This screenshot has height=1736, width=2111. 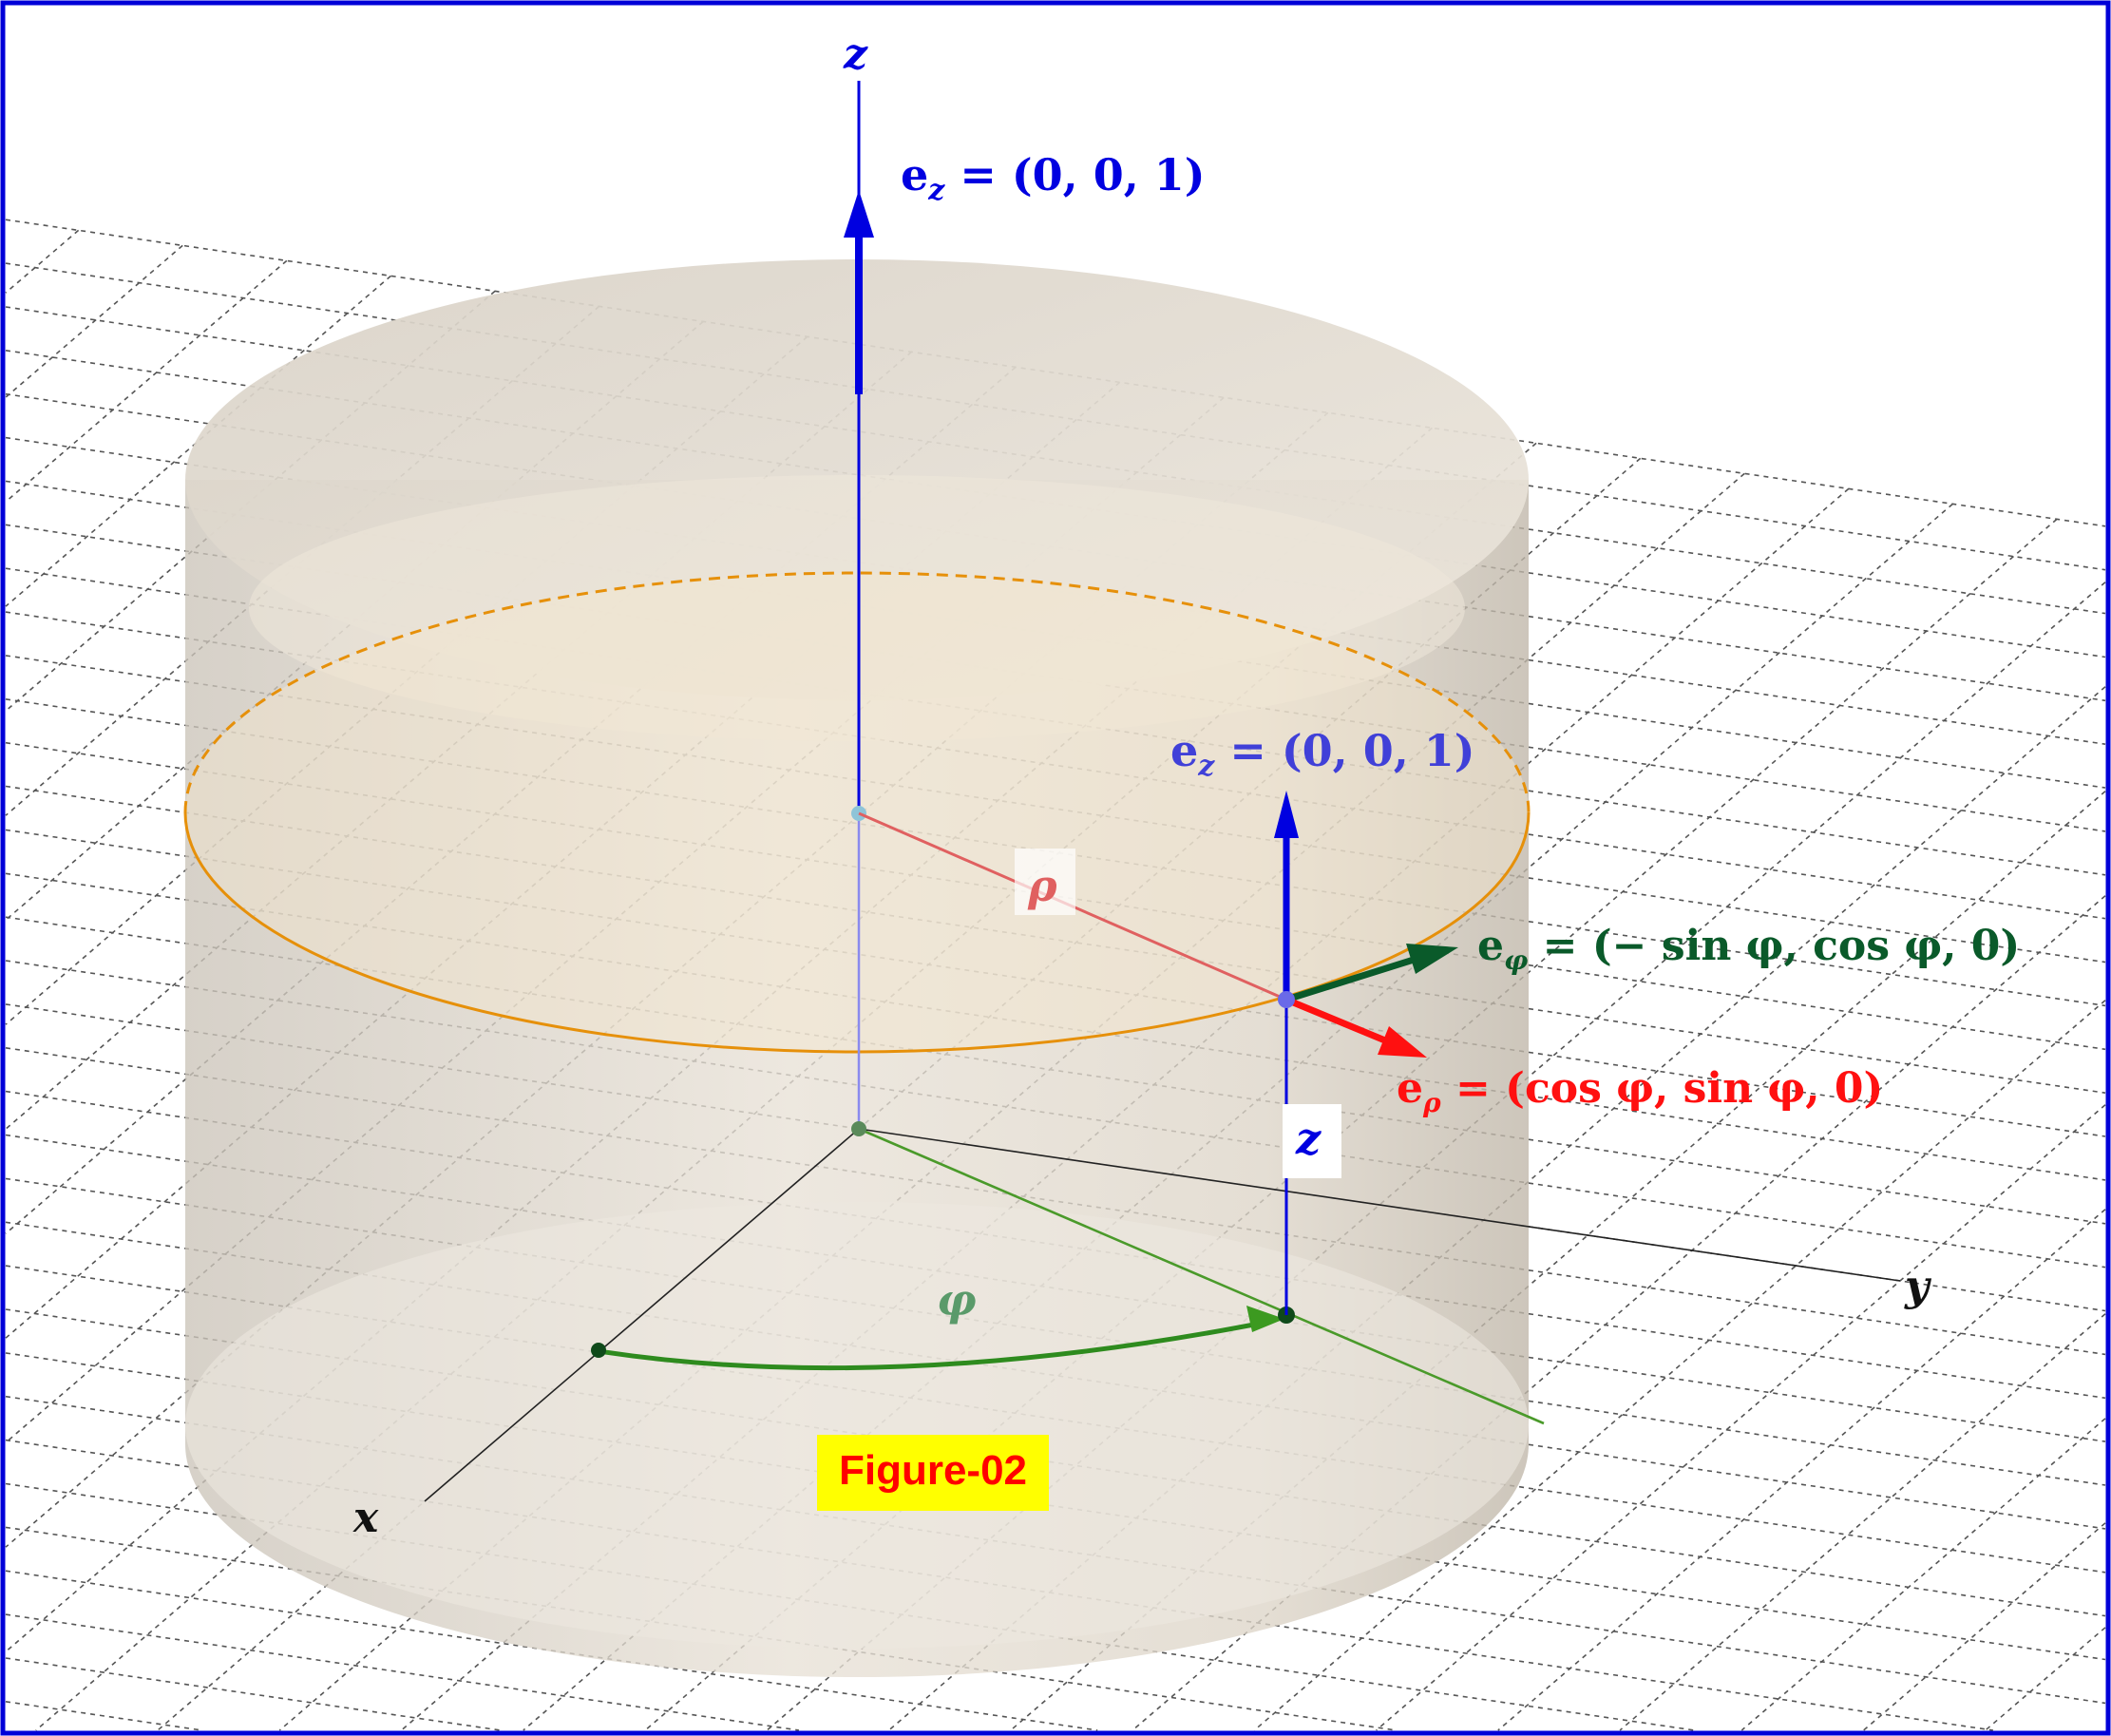 What do you see at coordinates (859, 214) in the screenshot?
I see `ez-top-arrowhead` at bounding box center [859, 214].